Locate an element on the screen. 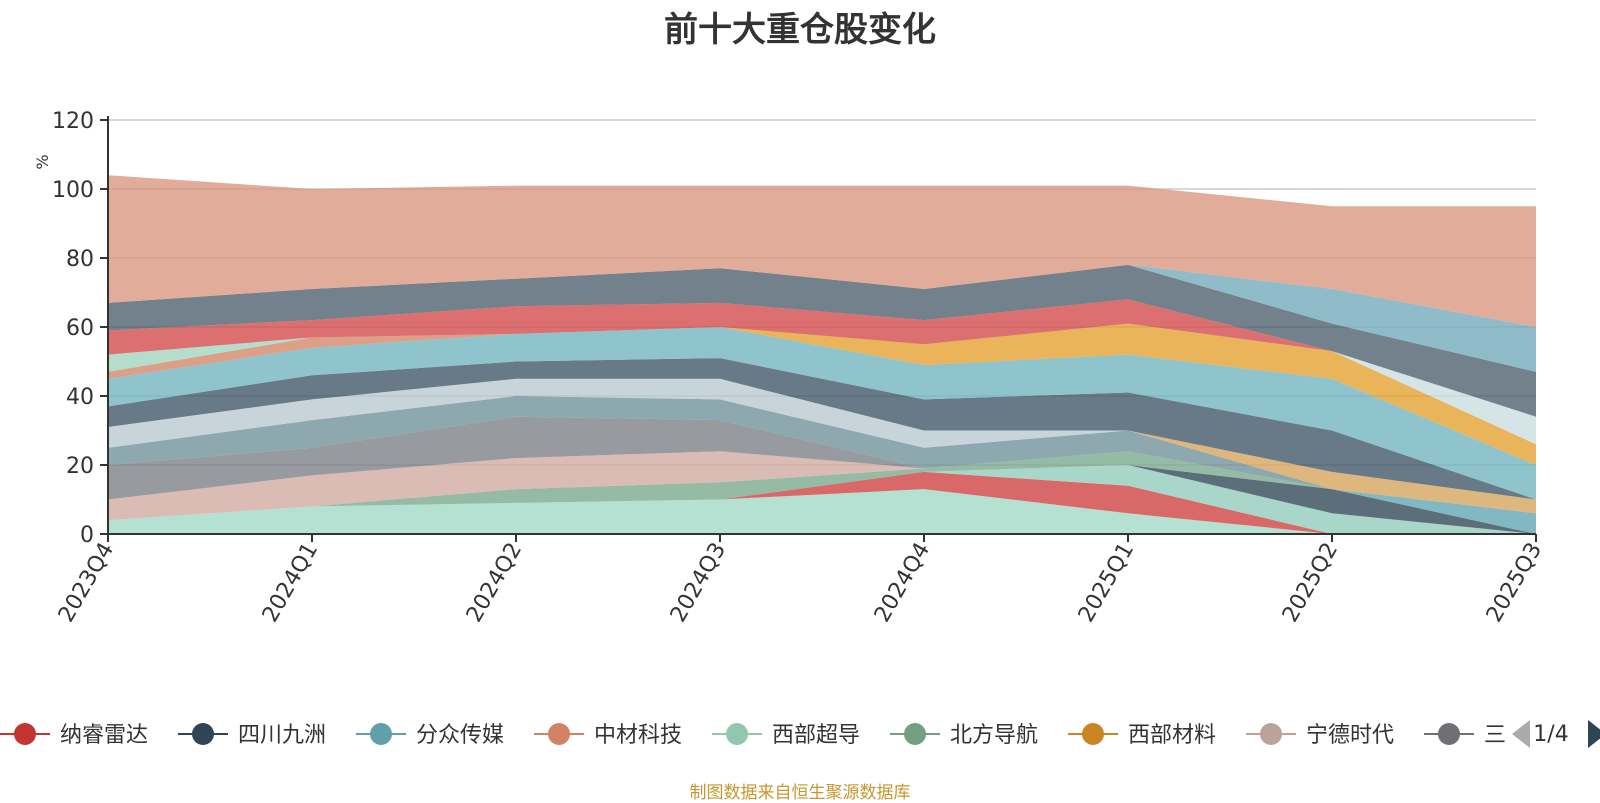 Image resolution: width=1600 pixels, height=803 pixels. legend-item: 中材科技 is located at coordinates (608, 735).